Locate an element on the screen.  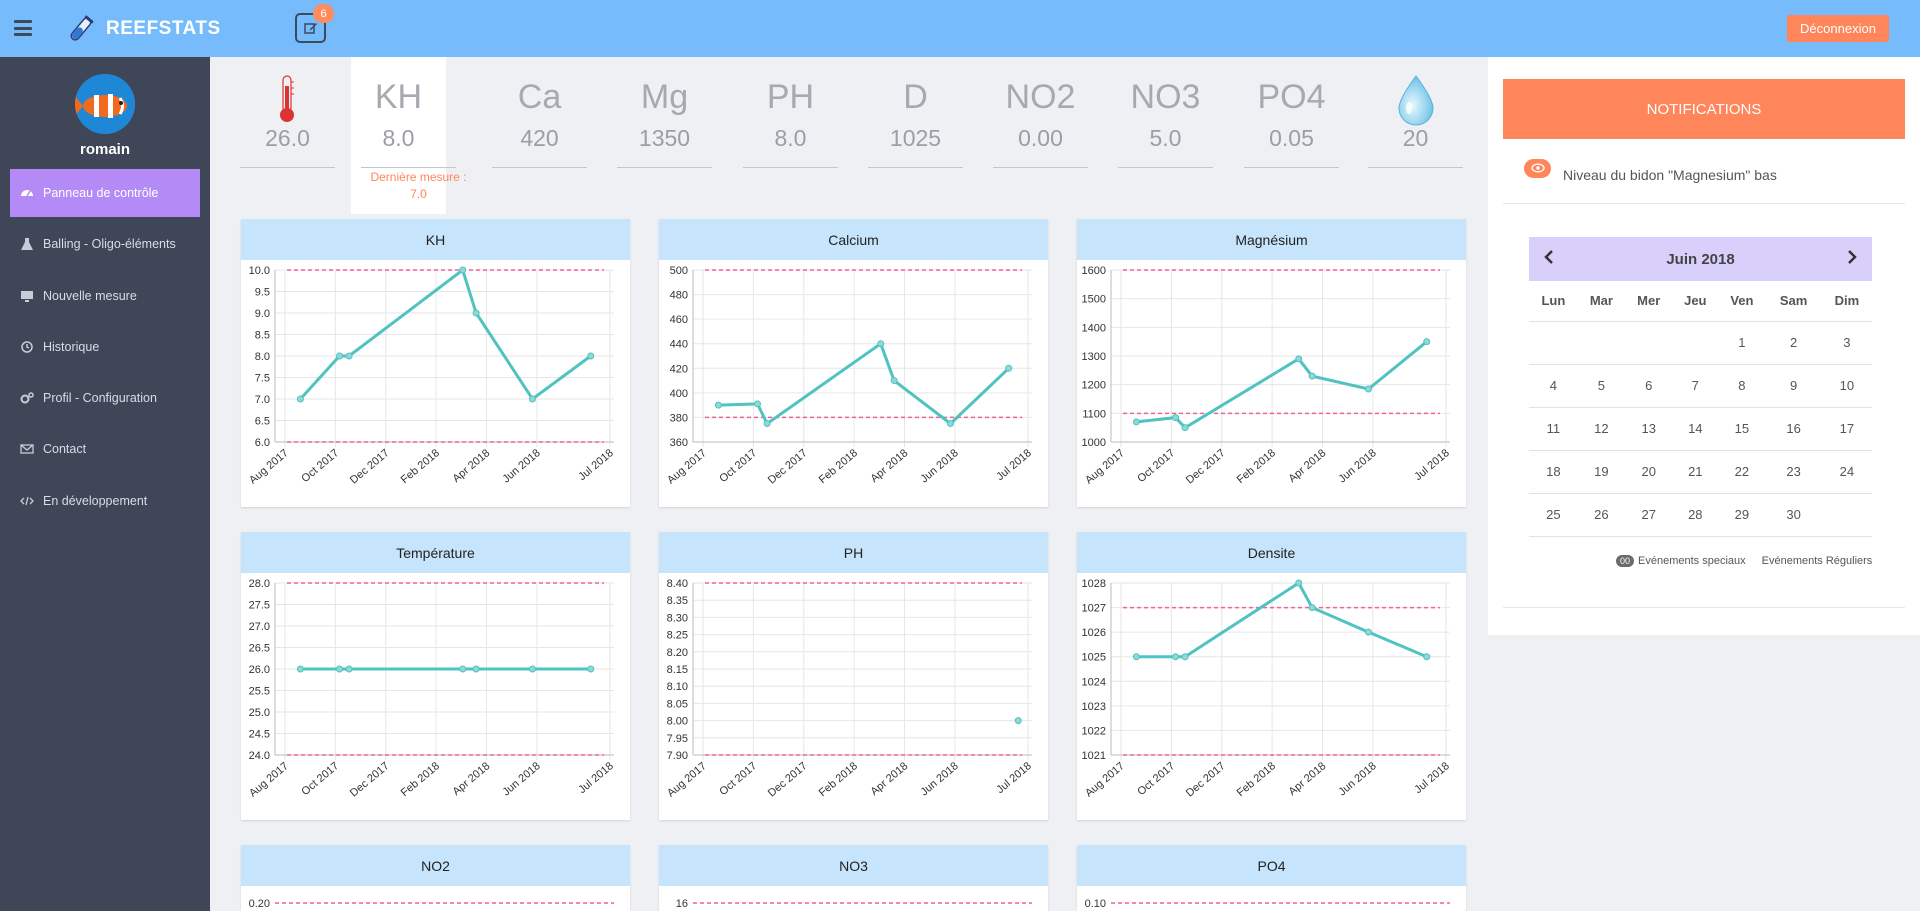
calendar-day: 17 is located at coordinates (1846, 429).